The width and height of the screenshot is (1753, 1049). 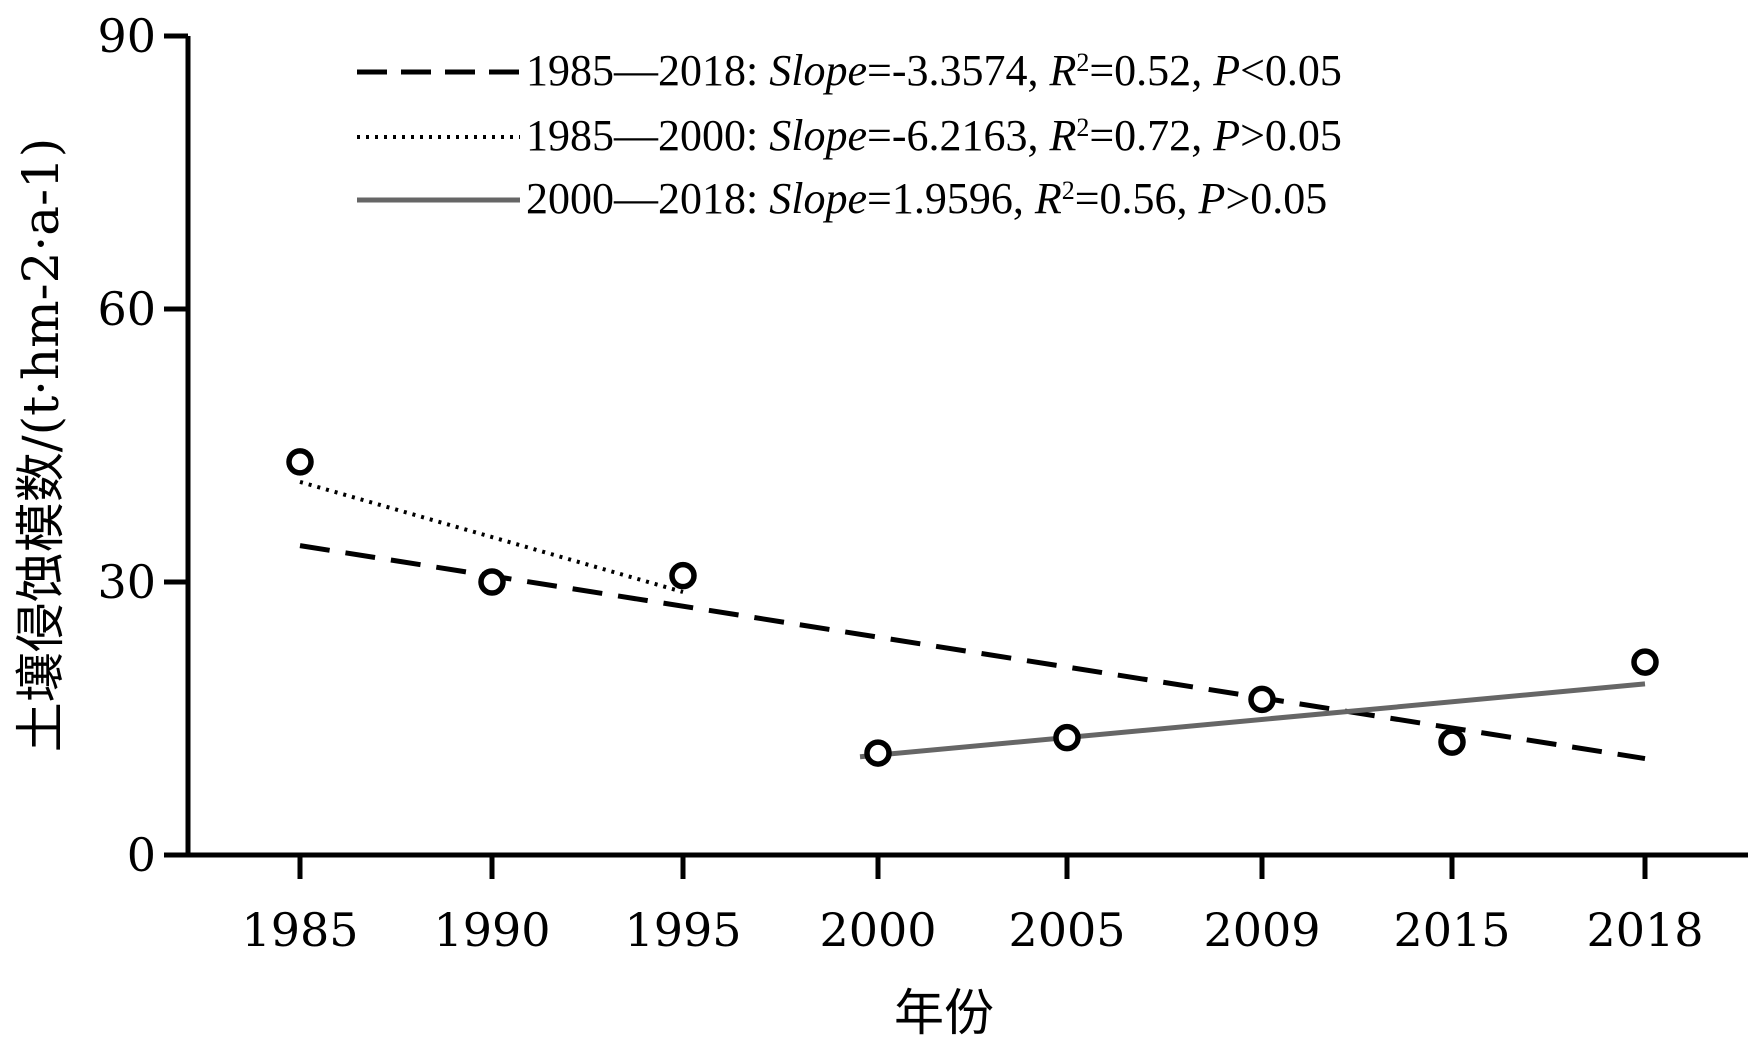 What do you see at coordinates (1644, 930) in the screenshot?
I see `x-tick-label: 2018` at bounding box center [1644, 930].